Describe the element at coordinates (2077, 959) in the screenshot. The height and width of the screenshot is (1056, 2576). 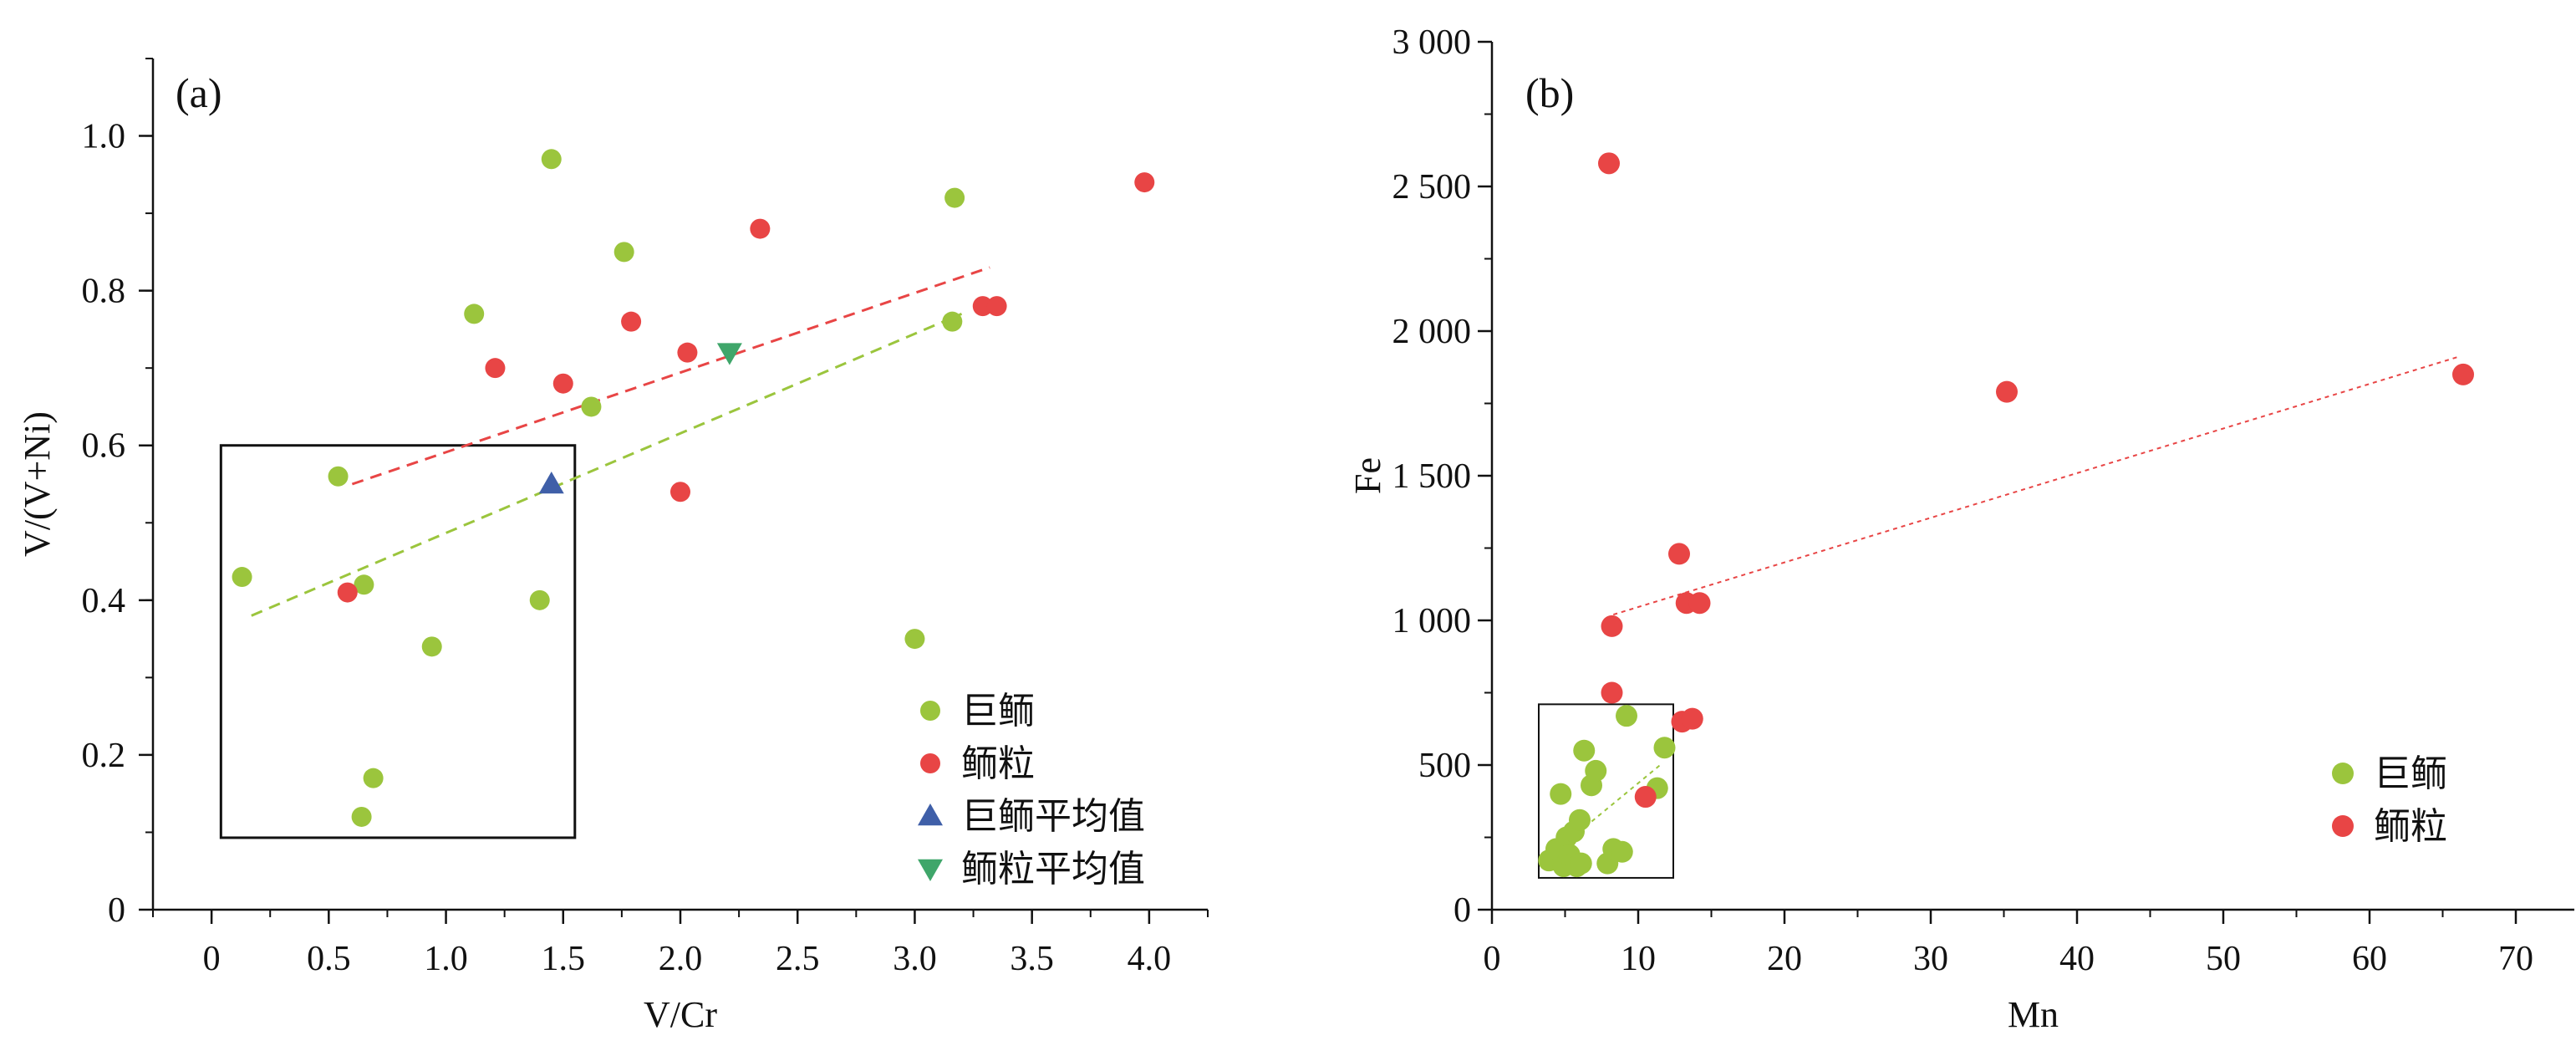
I see `x-tick-label: 40` at that location.